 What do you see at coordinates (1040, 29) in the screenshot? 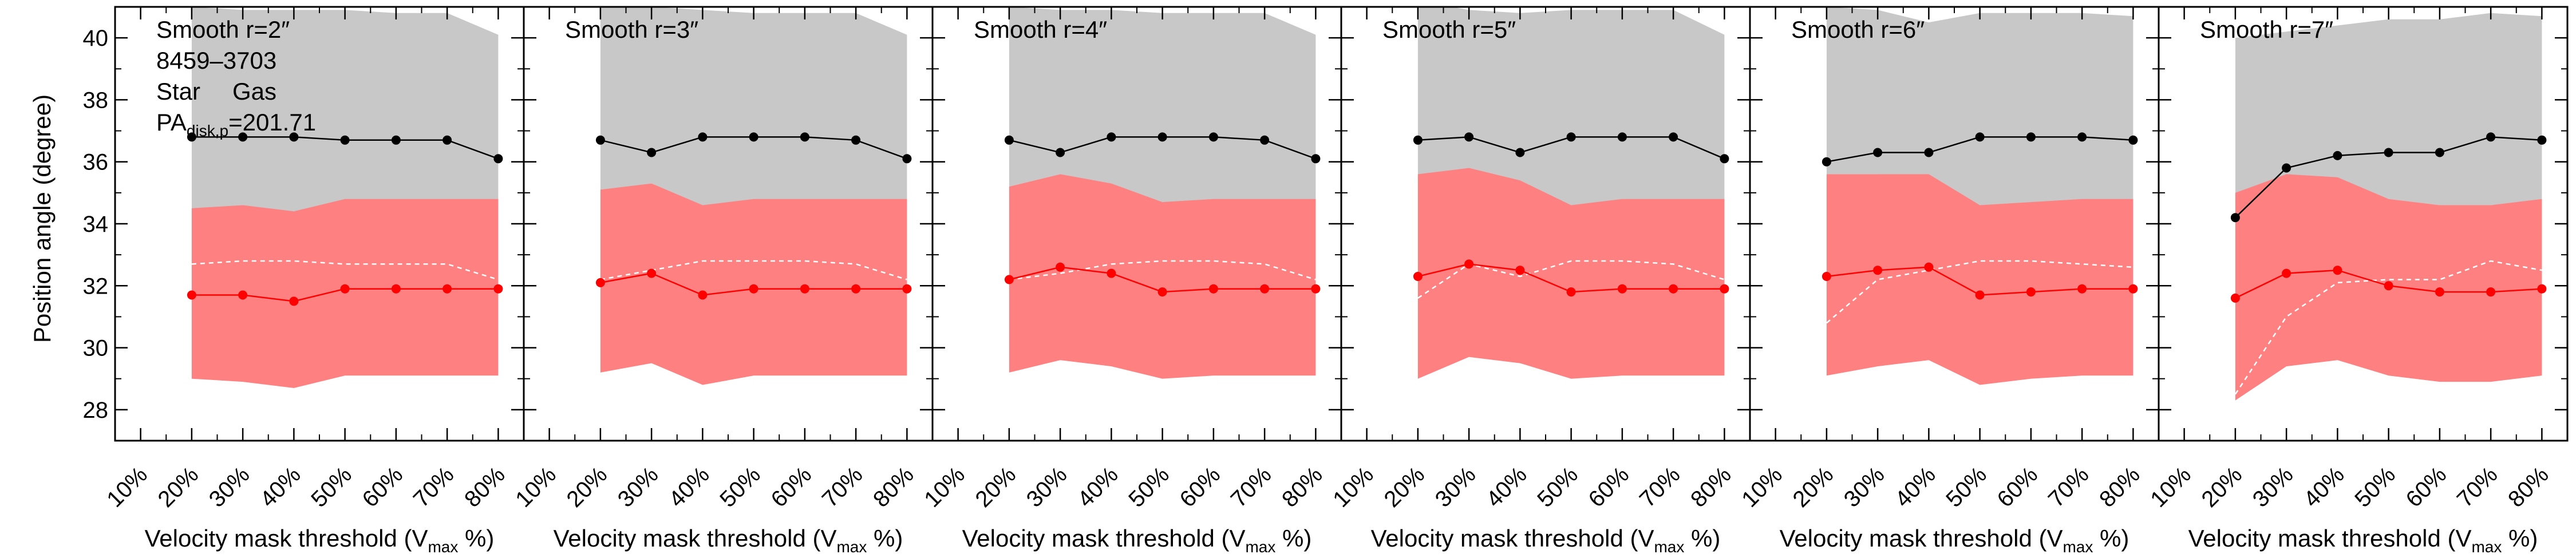
I see `panel-title: Smooth r=4″` at bounding box center [1040, 29].